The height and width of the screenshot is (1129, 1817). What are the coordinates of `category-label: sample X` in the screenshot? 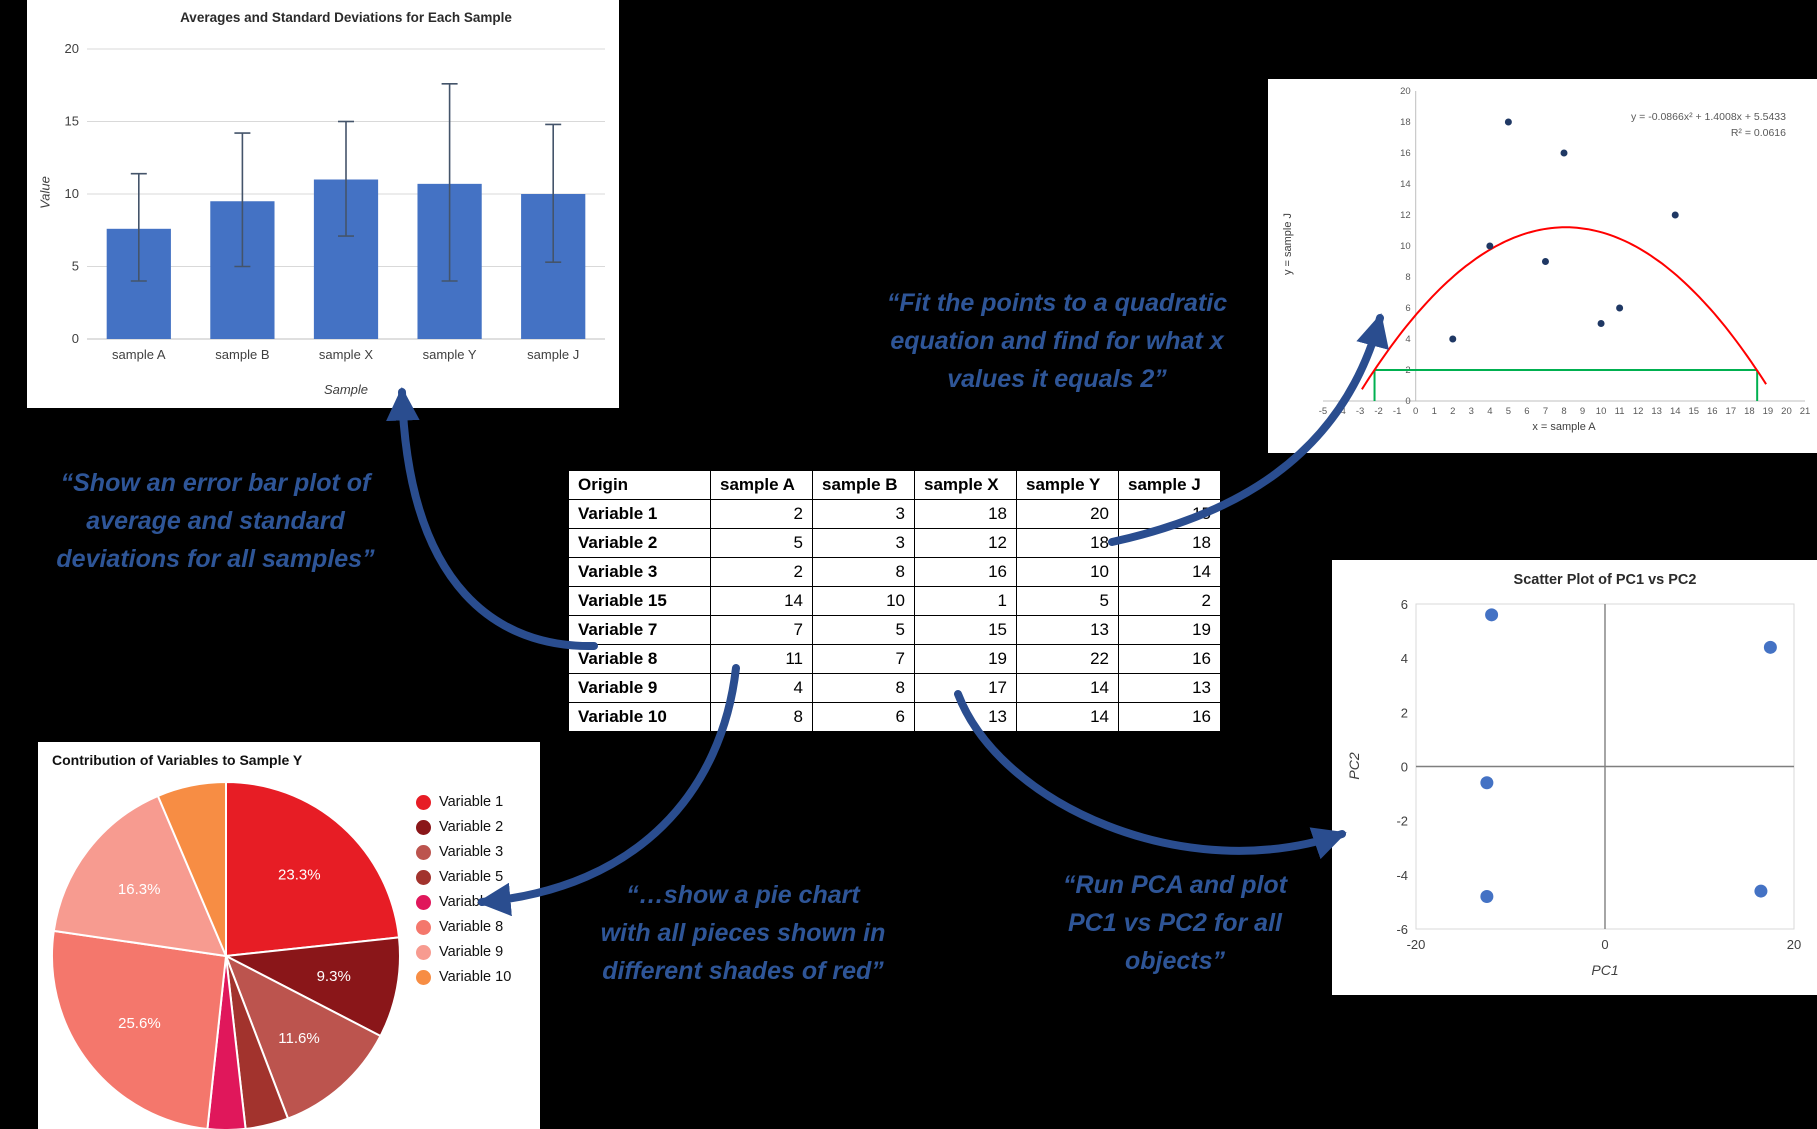 It's located at (346, 354).